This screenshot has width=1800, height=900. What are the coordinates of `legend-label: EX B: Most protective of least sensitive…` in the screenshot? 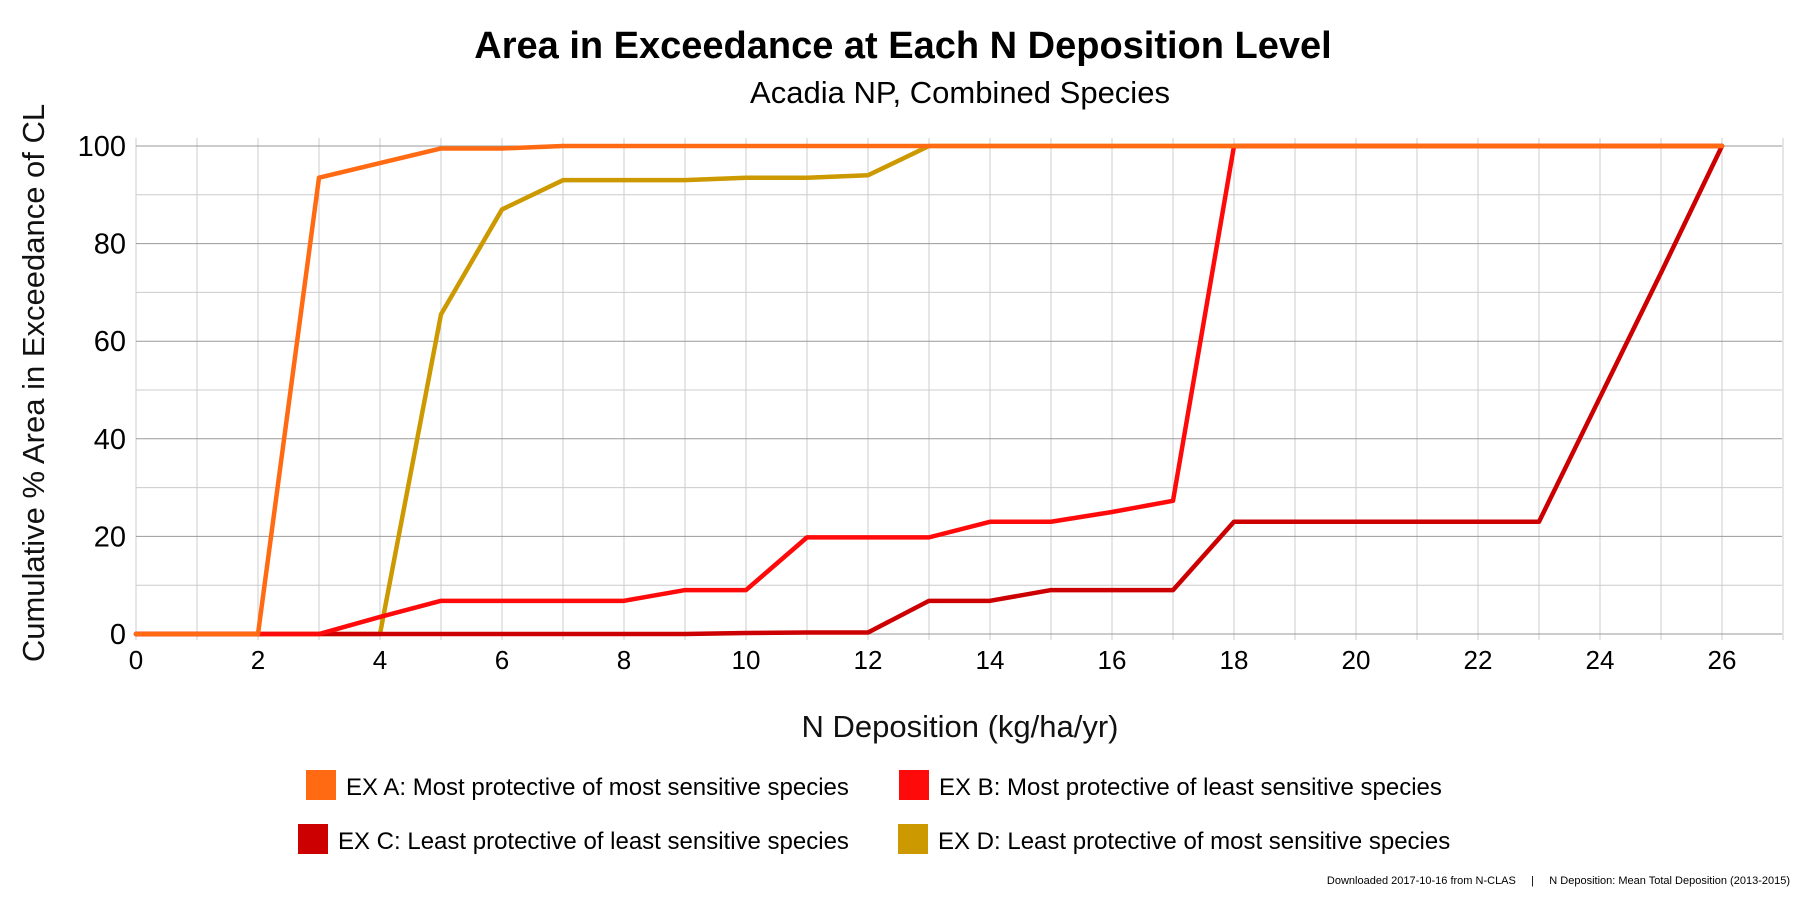 It's located at (1190, 787).